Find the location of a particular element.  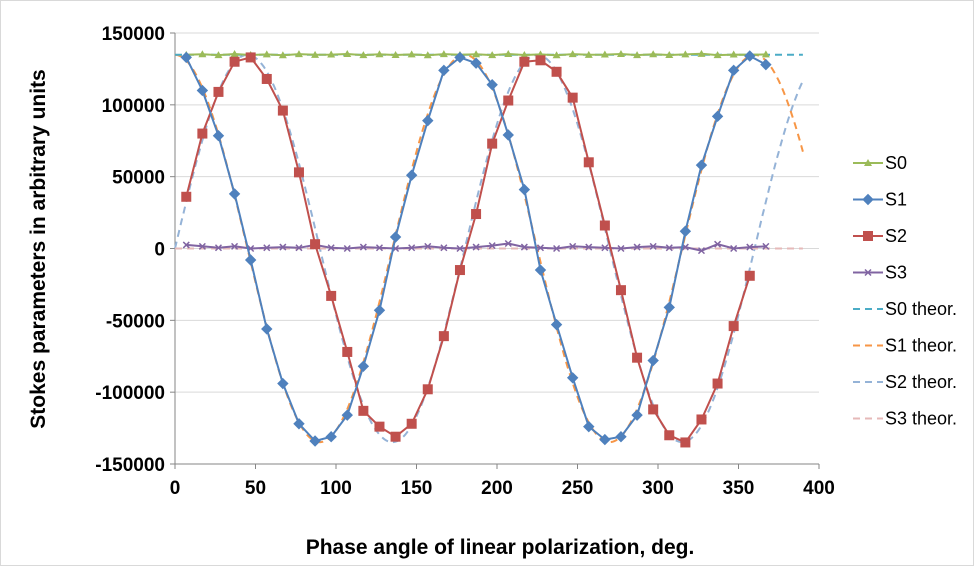

legend-label: S0 is located at coordinates (896, 163).